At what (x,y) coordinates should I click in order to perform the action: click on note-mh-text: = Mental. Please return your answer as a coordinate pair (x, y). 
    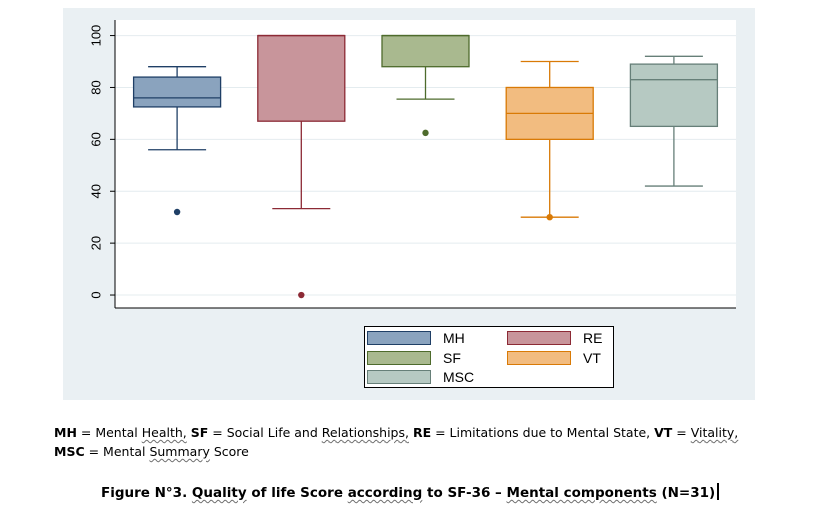
    Looking at the image, I should click on (109, 432).